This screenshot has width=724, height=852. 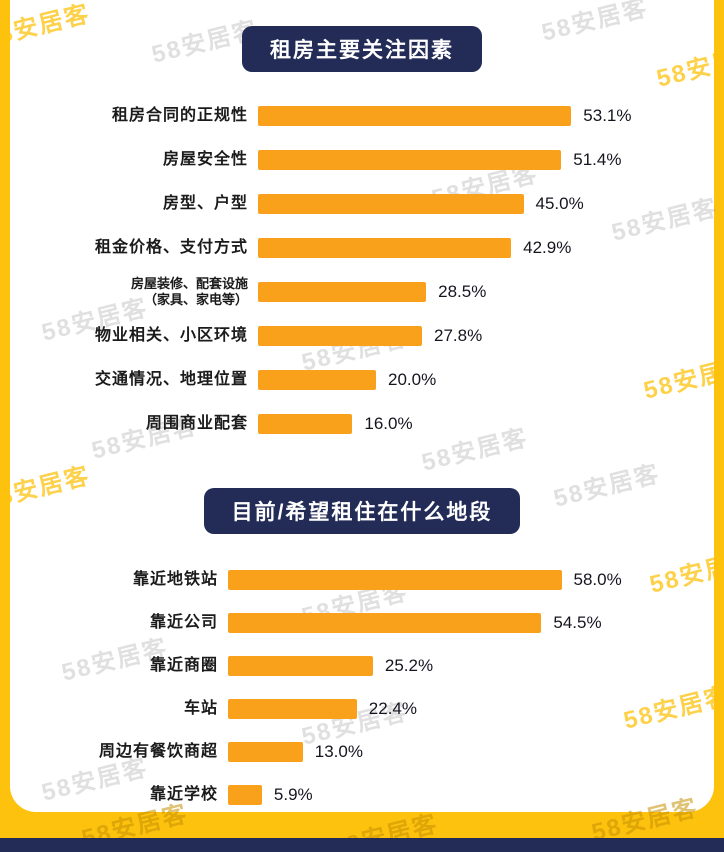 I want to click on value-label: 22.4%, so click(x=392, y=708).